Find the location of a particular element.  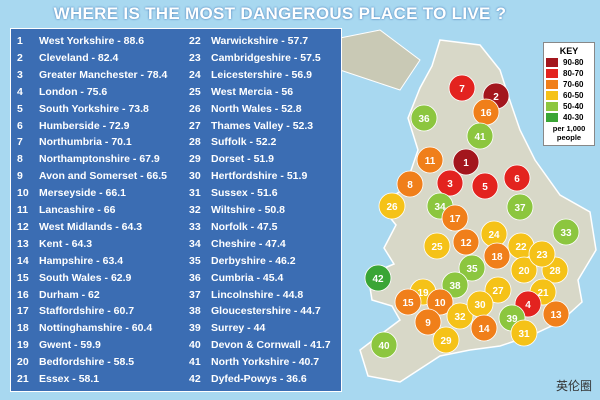

rank: 3 is located at coordinates (20, 74).